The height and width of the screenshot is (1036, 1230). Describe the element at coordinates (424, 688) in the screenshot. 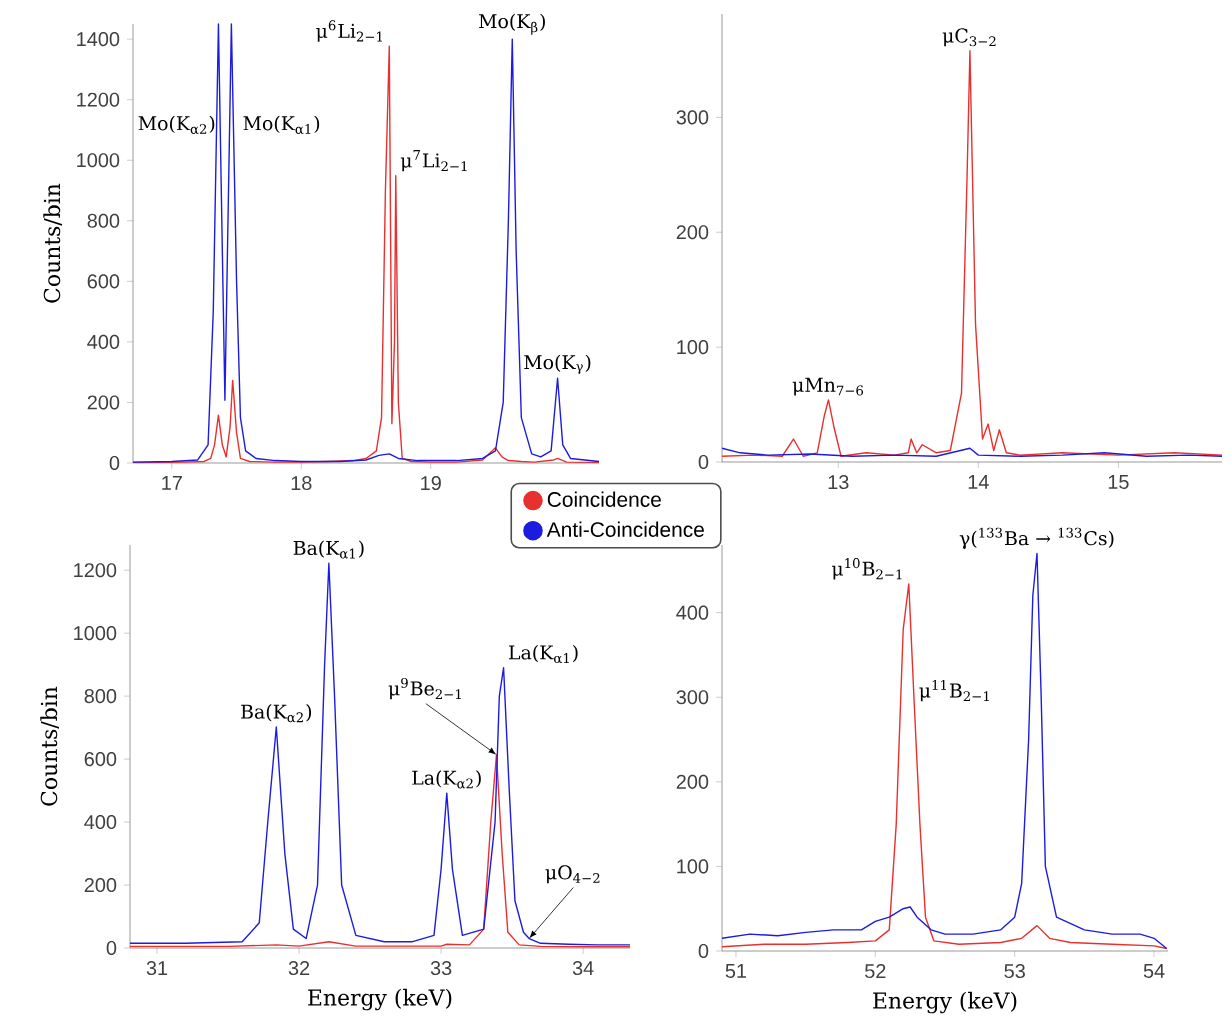

I see `annotation: μ$^{9}$Be$_{2−1}$` at that location.